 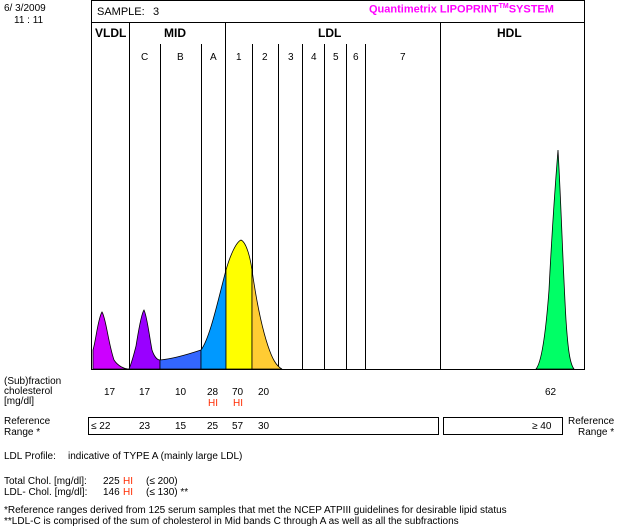 I want to click on value-vldl: 17, so click(x=110, y=392).